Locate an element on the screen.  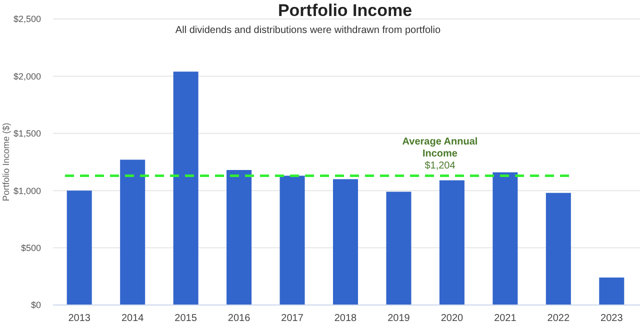
x-tick-label: 2019 is located at coordinates (399, 318).